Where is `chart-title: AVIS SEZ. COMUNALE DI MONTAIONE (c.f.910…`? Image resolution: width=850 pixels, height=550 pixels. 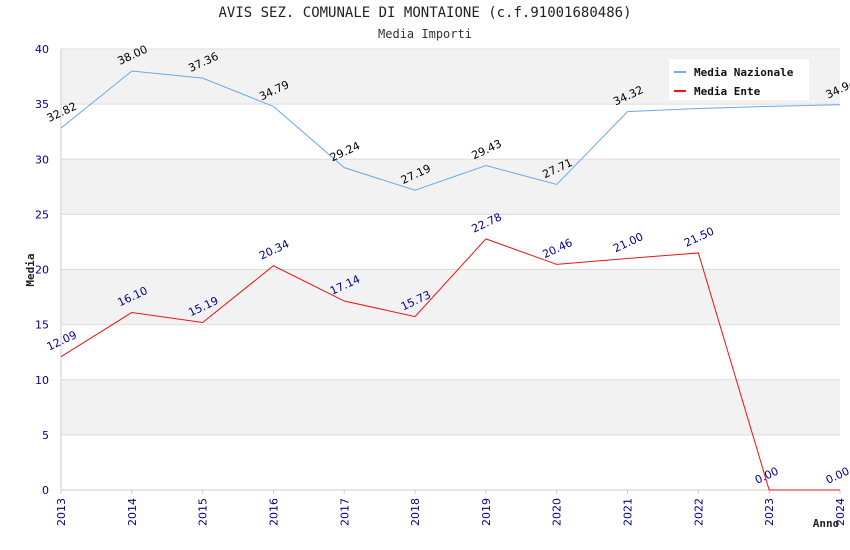
chart-title: AVIS SEZ. COMUNALE DI MONTAIONE (c.f.910… is located at coordinates (425, 13).